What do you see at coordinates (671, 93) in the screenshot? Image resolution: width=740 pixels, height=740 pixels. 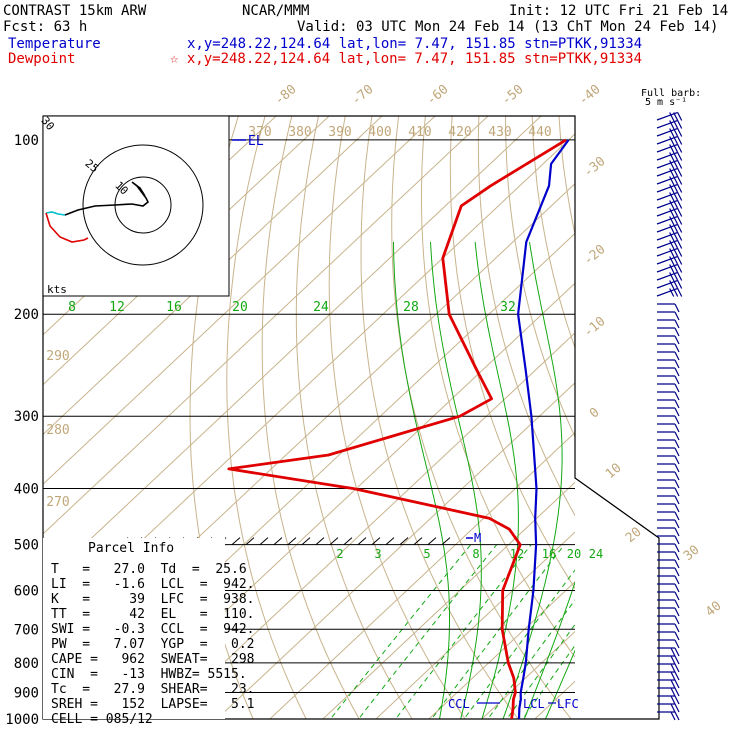 I see `barb-legend-line1: Full barb:` at bounding box center [671, 93].